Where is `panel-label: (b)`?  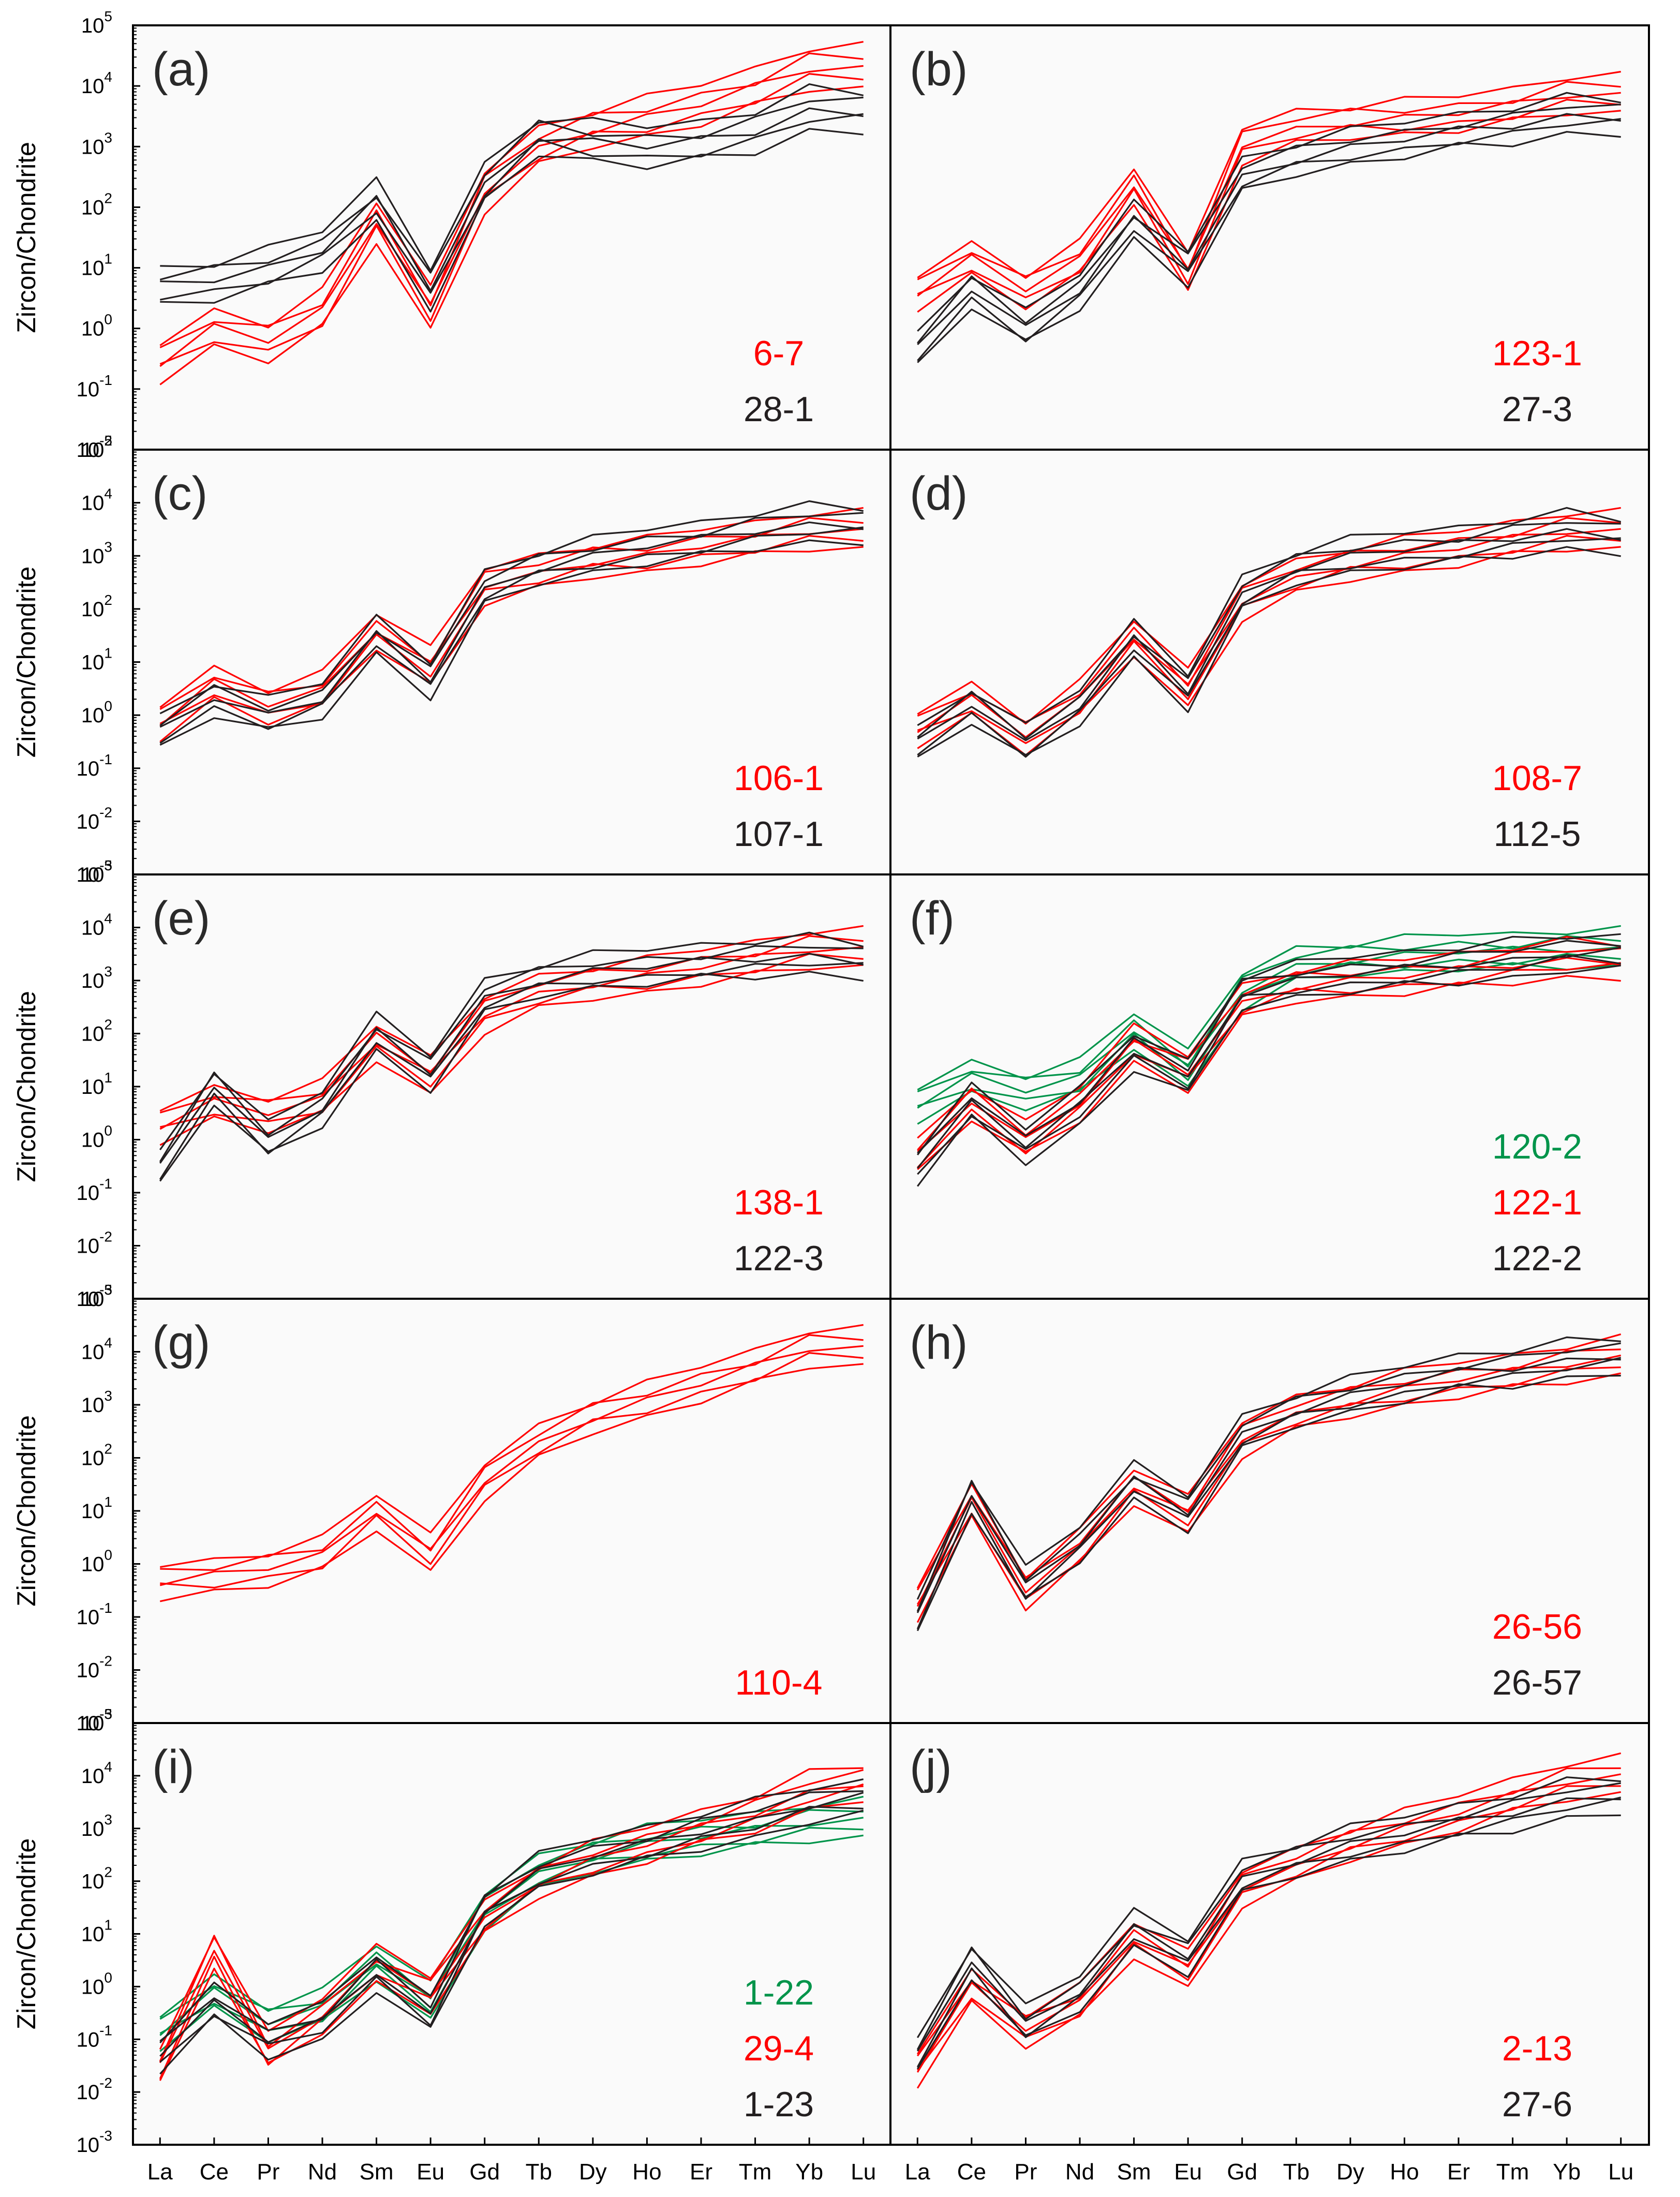
panel-label: (b) is located at coordinates (939, 70).